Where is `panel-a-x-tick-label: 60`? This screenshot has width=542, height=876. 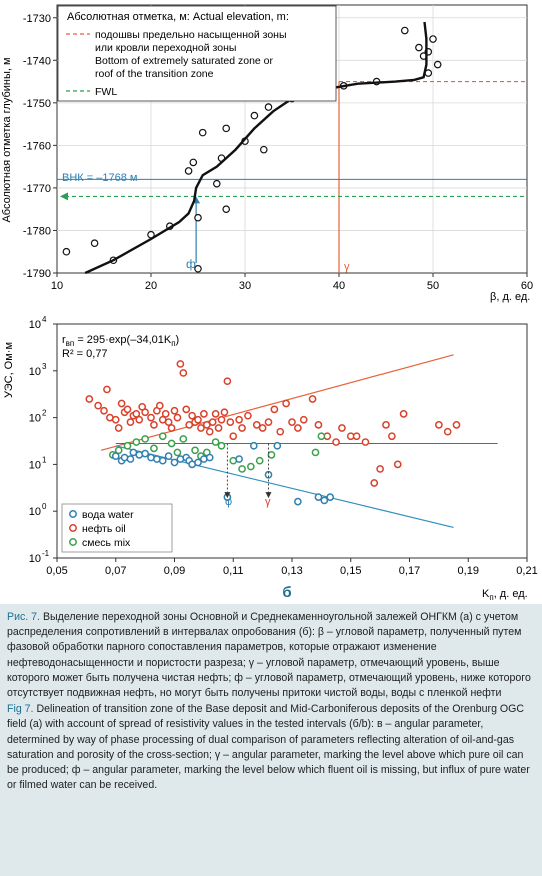
panel-a-x-tick-label: 60 is located at coordinates (527, 286).